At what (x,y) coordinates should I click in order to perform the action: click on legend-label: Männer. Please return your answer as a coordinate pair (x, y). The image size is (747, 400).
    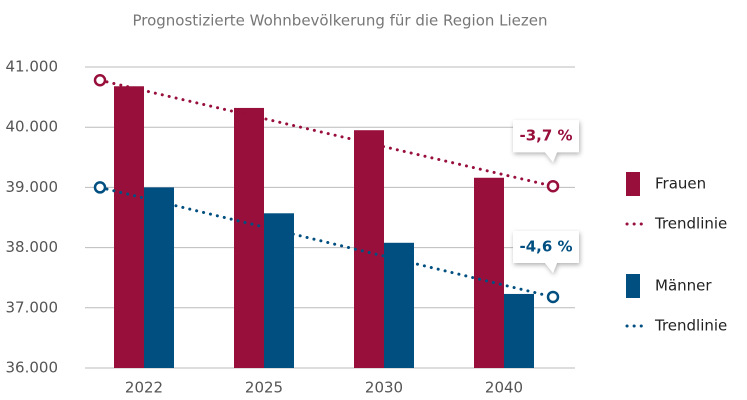
    Looking at the image, I should click on (683, 286).